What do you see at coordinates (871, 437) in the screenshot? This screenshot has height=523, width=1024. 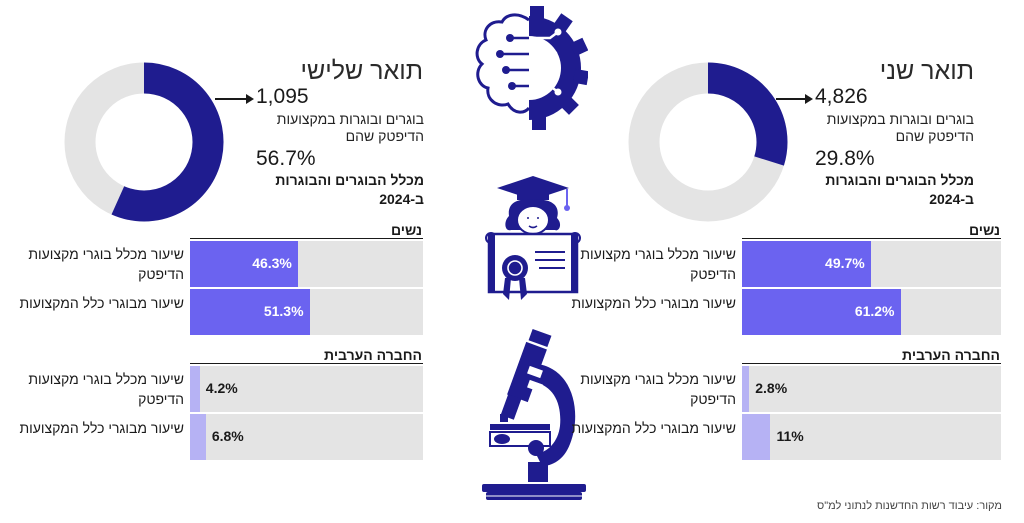 I see `bar-track: 11%` at bounding box center [871, 437].